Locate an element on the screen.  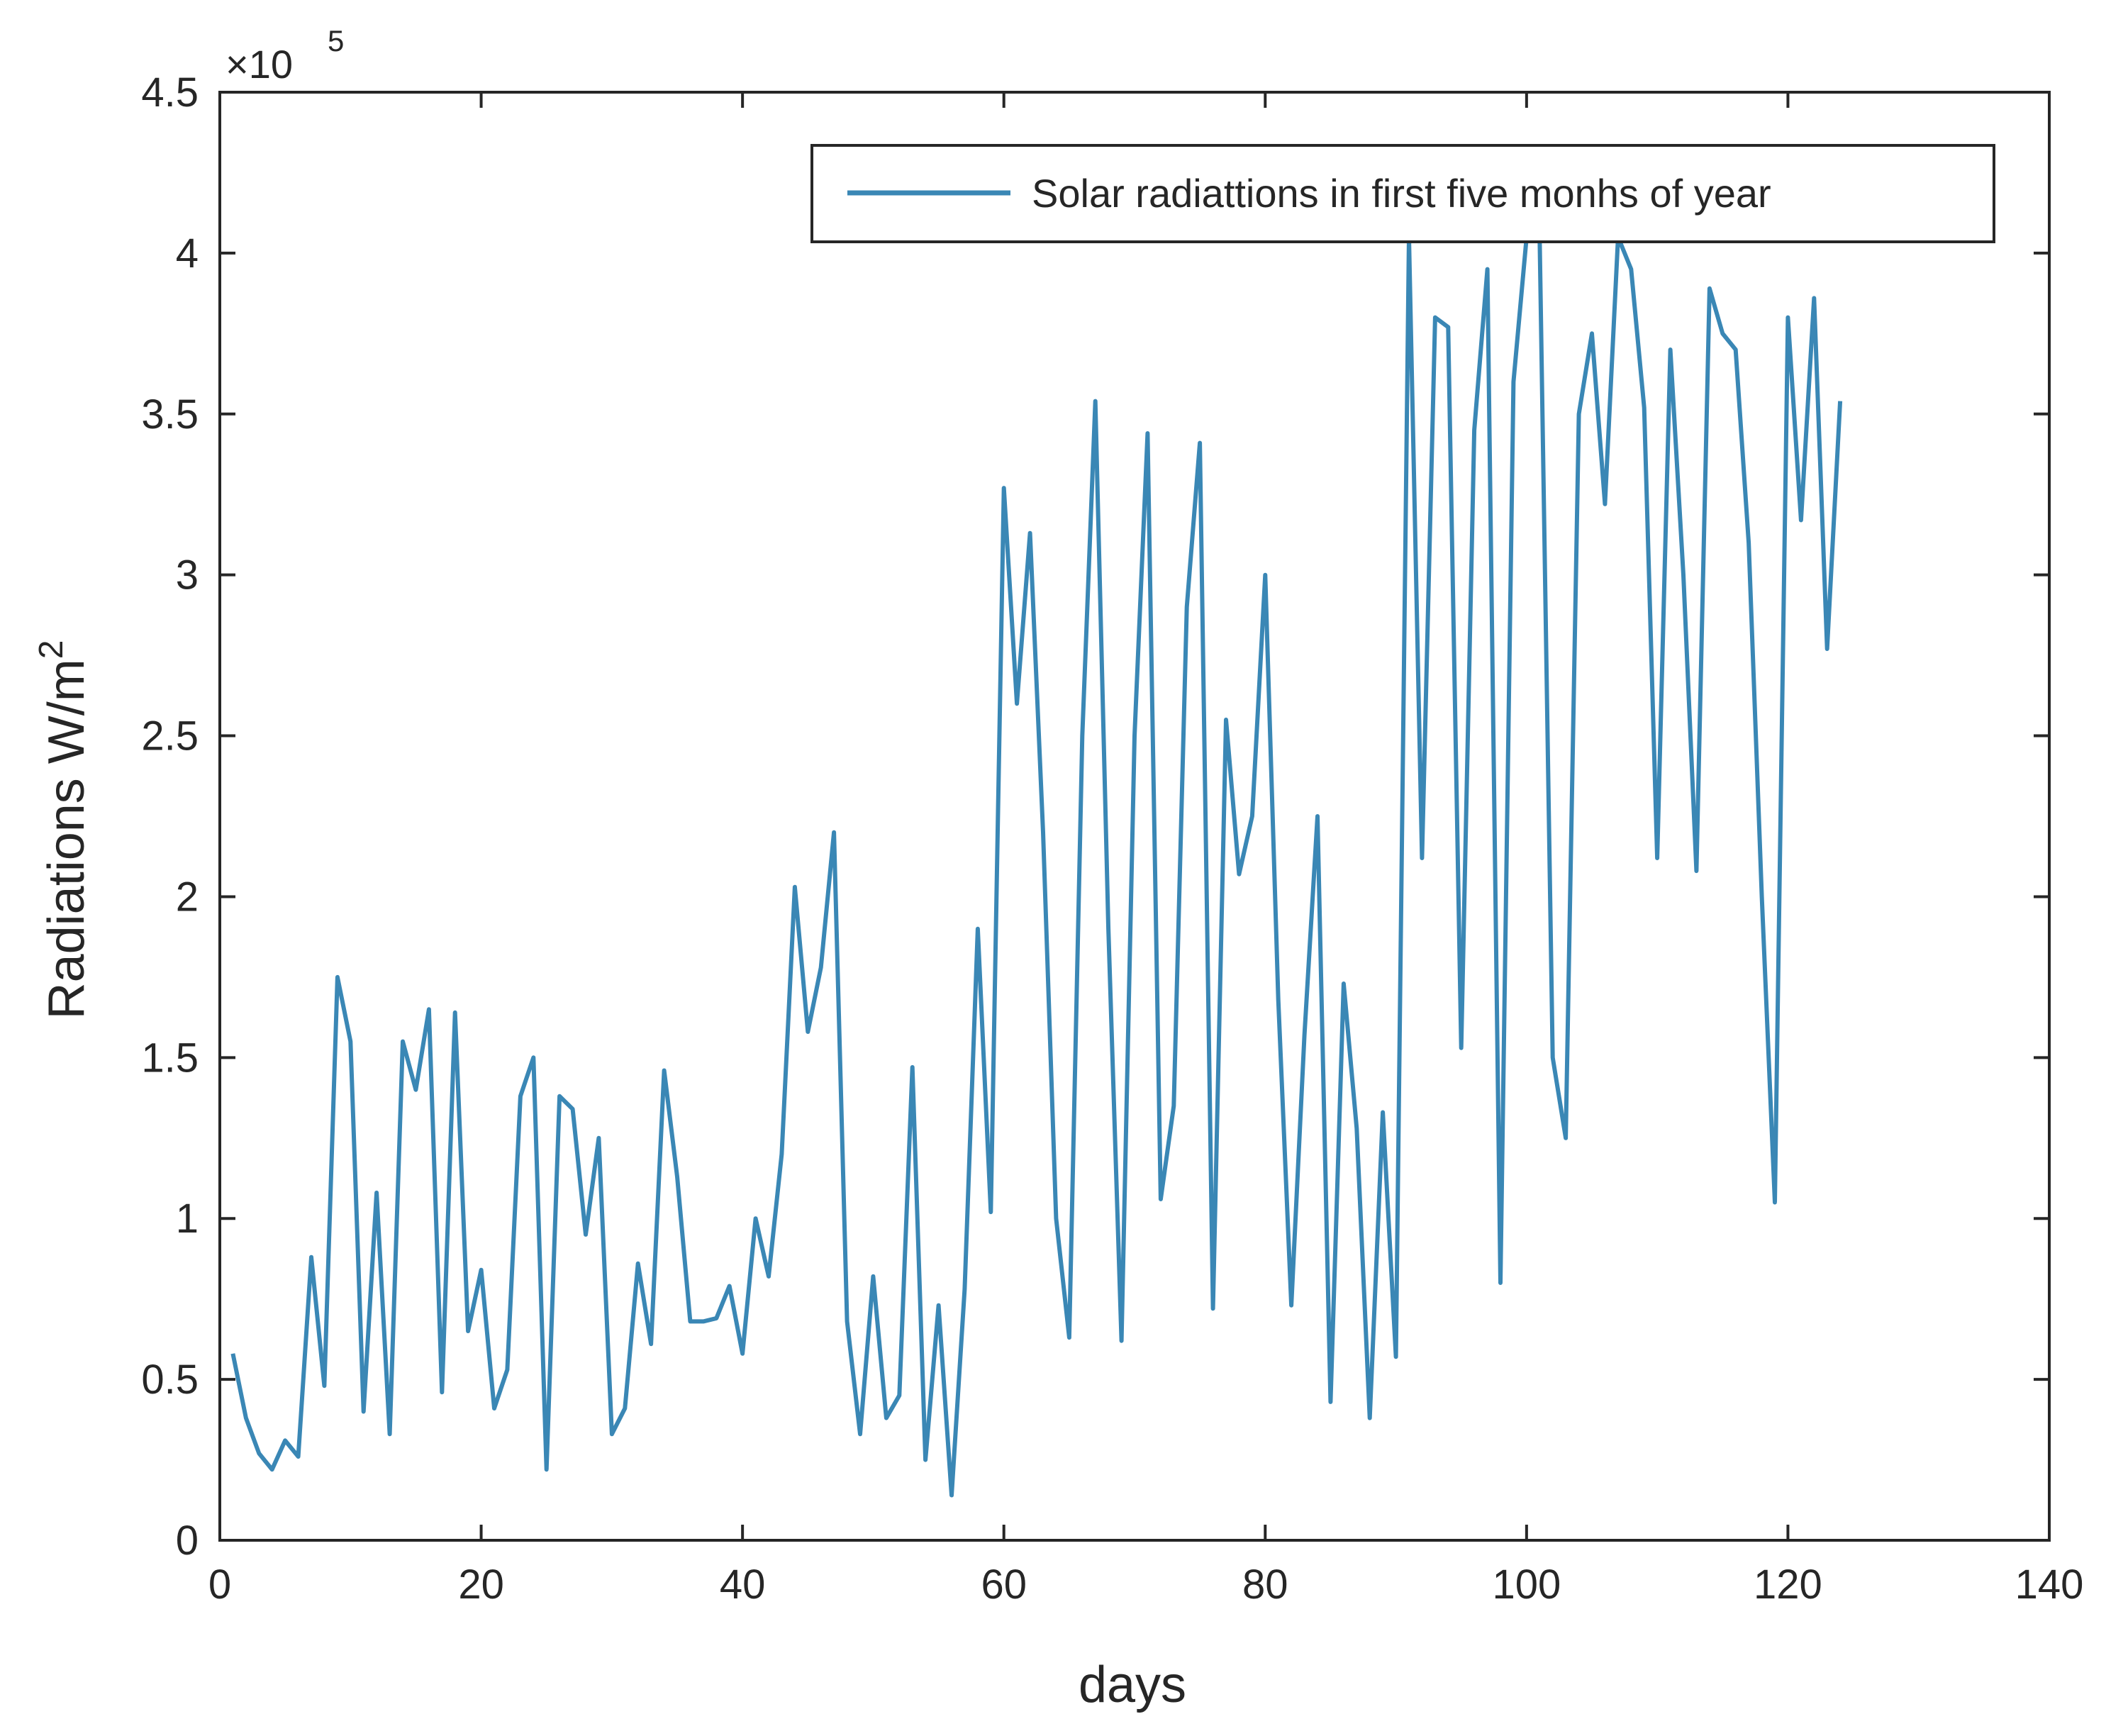
y-axis-title-group: Radiations W/m2 is located at coordinates (64, 830).